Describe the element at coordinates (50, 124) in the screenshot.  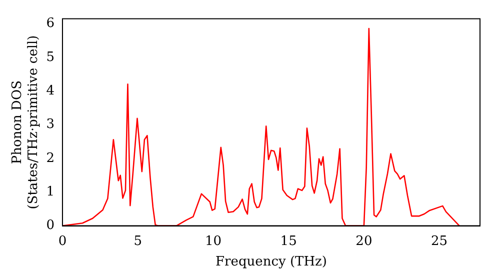
I see `y-tick-label: 3` at that location.